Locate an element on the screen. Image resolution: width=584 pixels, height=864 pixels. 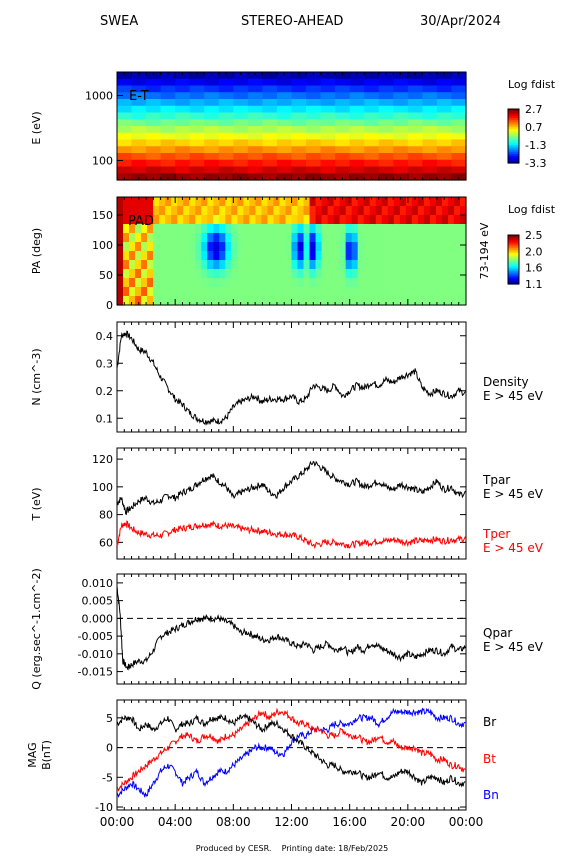
et-colorbar-title: Log fdist is located at coordinates (532, 84).